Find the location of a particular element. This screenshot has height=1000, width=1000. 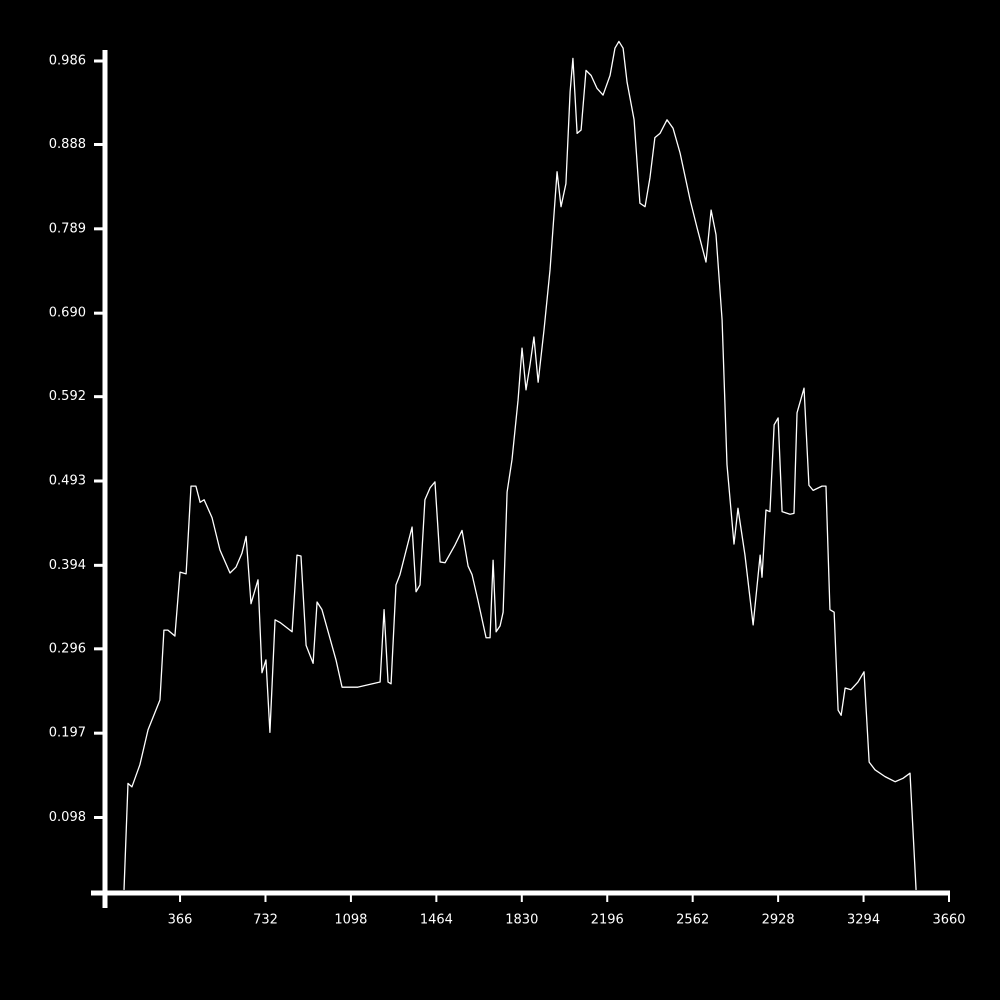

x-tick-label: 366 is located at coordinates (180, 920).